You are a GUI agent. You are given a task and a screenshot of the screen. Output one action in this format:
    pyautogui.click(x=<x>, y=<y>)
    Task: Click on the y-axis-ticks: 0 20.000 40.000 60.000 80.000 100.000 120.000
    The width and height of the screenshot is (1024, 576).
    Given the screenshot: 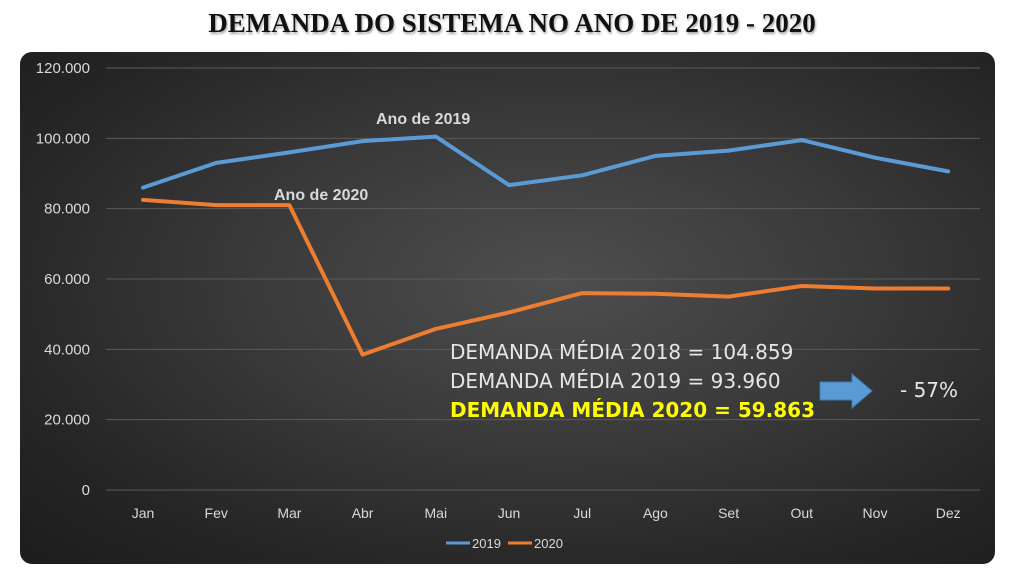 What is the action you would take?
    pyautogui.click(x=63, y=279)
    